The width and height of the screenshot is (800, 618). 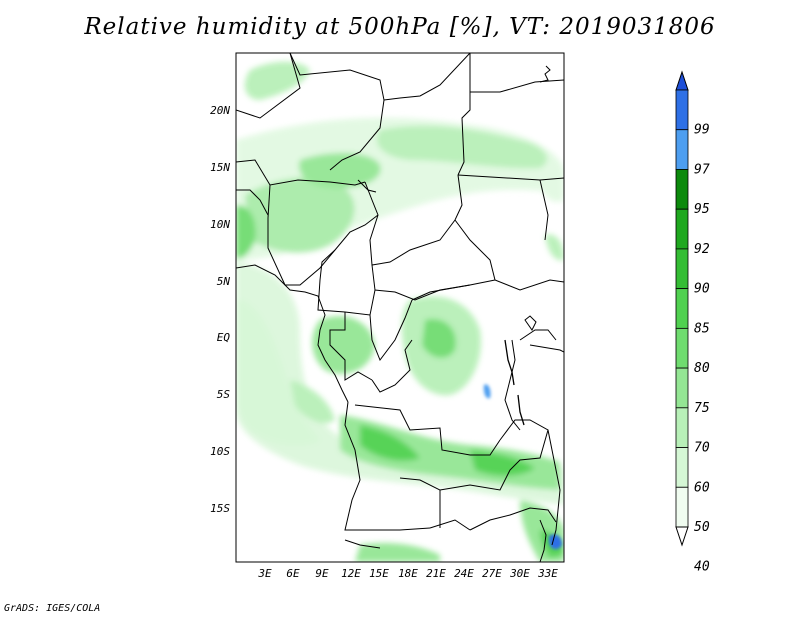 What do you see at coordinates (702, 130) in the screenshot?
I see `colorbar-level-label: 99` at bounding box center [702, 130].